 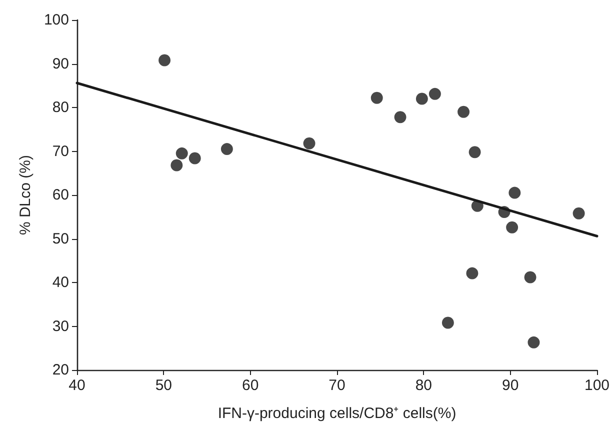 What do you see at coordinates (60, 151) in the screenshot?
I see `y-tick-label: 70` at bounding box center [60, 151].